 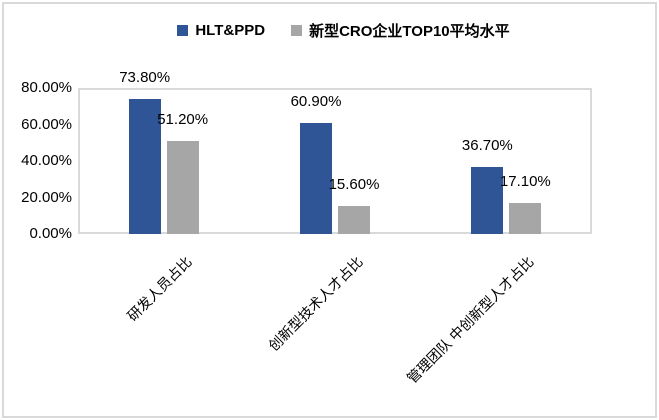 What do you see at coordinates (487, 146) in the screenshot?
I see `bar-data-label: 36.70%` at bounding box center [487, 146].